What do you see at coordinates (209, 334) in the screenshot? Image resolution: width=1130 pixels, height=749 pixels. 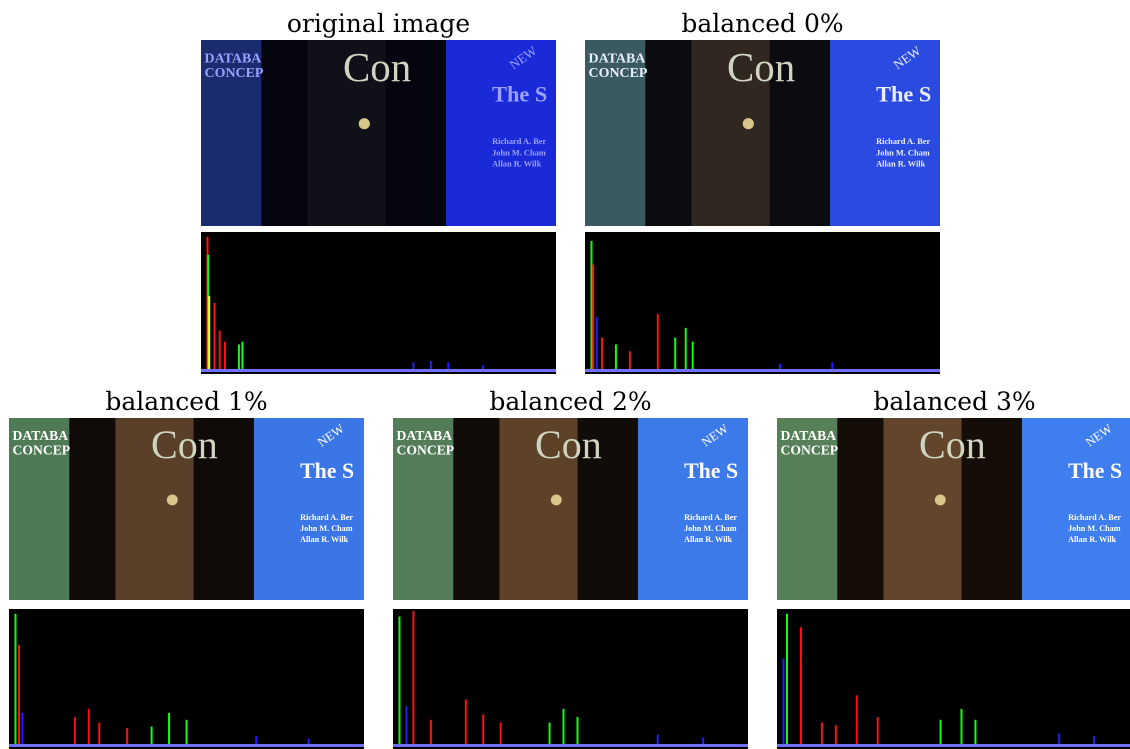 I see `histogram-bar-yellow` at bounding box center [209, 334].